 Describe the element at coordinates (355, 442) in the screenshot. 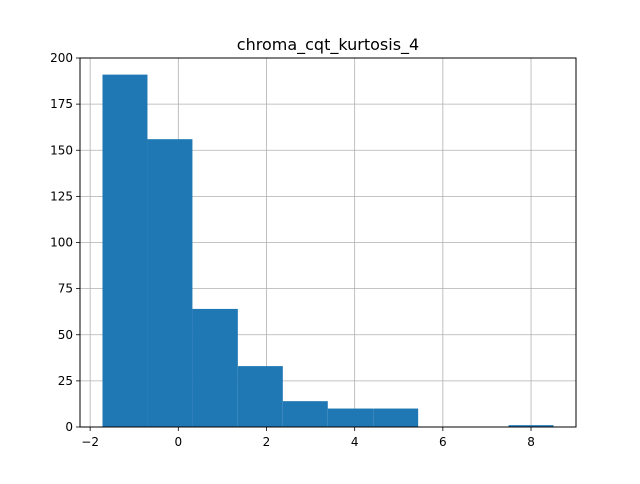

I see `x-tick-label: 4` at that location.